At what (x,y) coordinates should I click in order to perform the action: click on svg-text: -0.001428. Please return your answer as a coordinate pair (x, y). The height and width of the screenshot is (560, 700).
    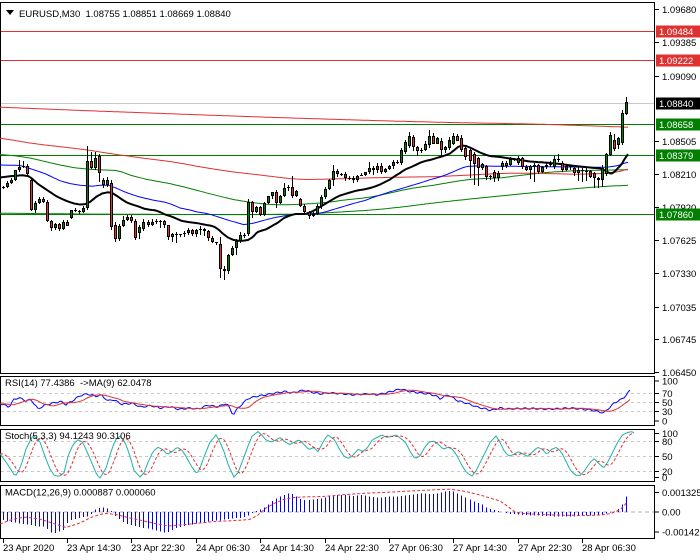
    Looking at the image, I should click on (681, 533).